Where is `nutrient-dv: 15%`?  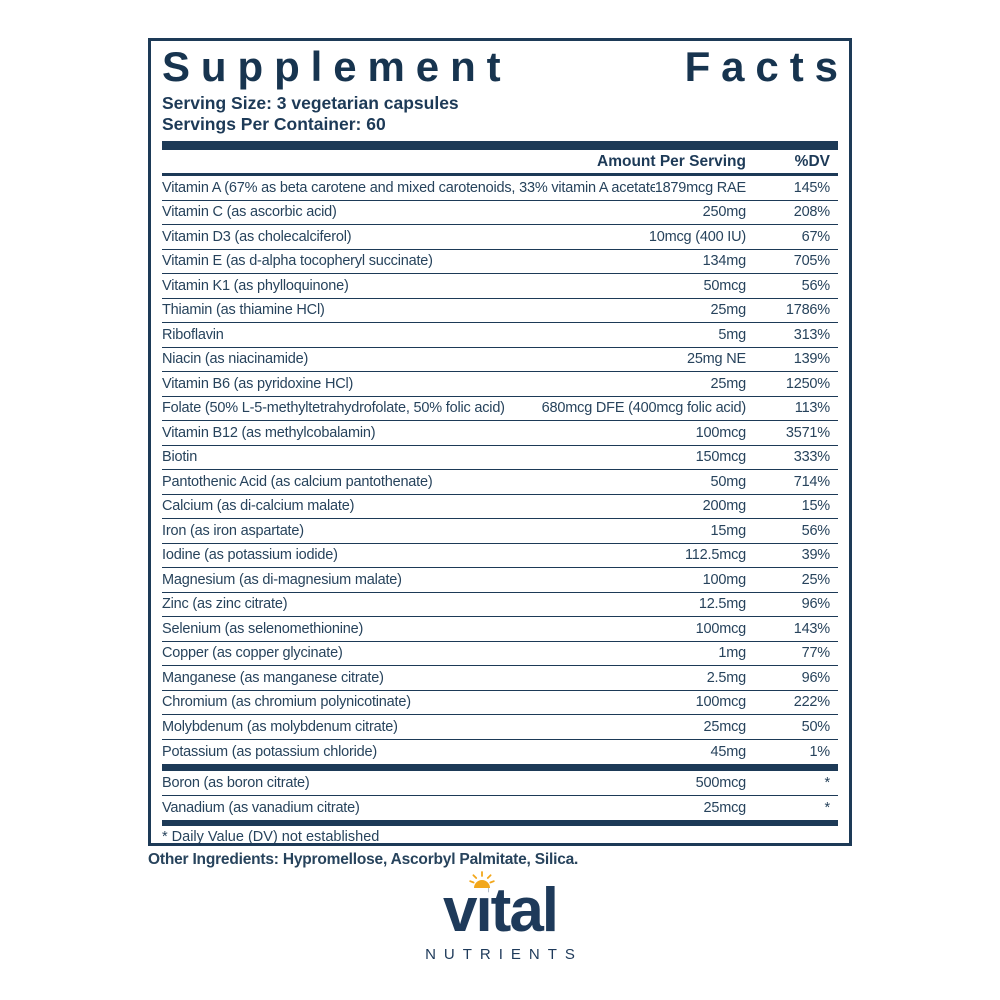
nutrient-dv: 15% is located at coordinates (816, 506).